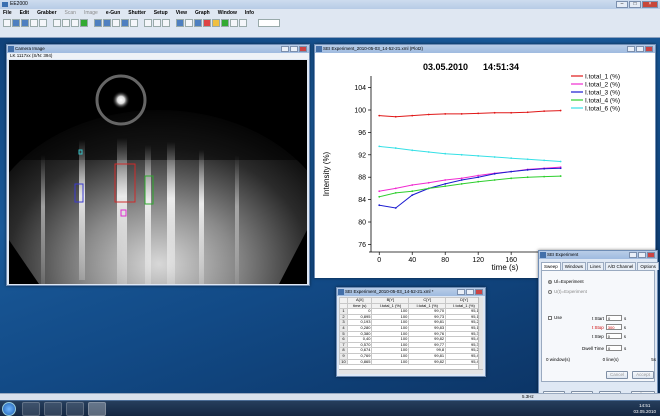 The height and width of the screenshot is (416, 660). I want to click on ellipse-icon, so click(166, 23).